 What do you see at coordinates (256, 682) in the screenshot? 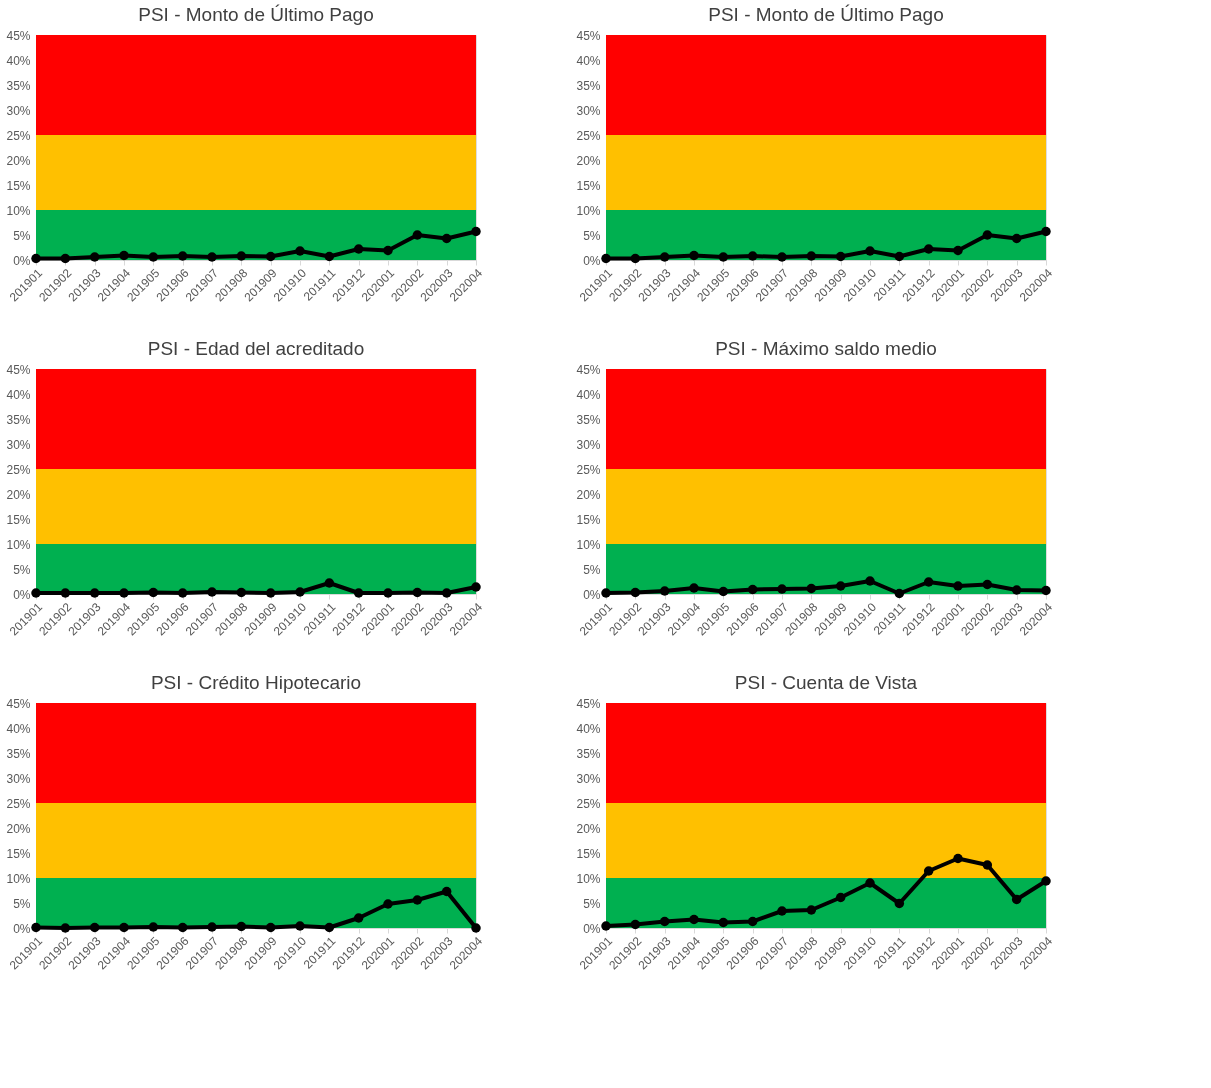
I see `chart-title: PSI - Crédito Hipotecario` at bounding box center [256, 682].